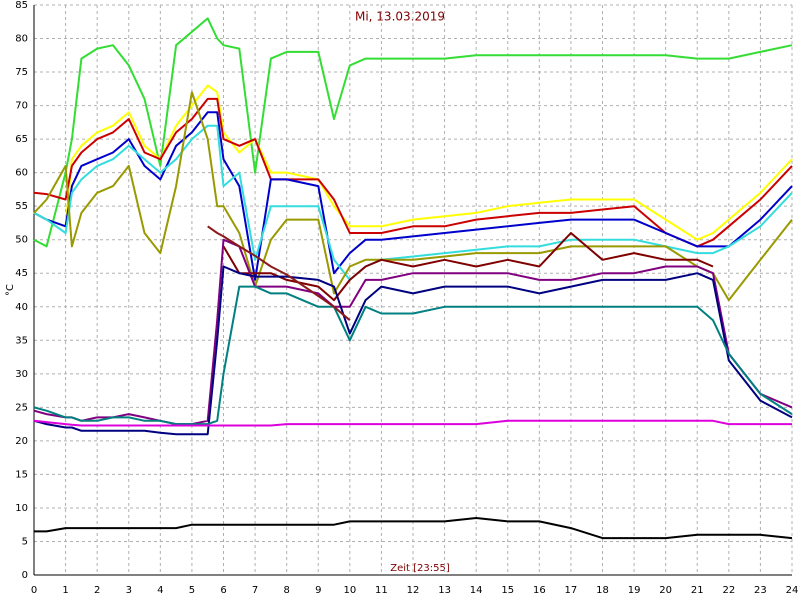 This screenshot has height=600, width=800. What do you see at coordinates (192, 590) in the screenshot?
I see `x-tick-label: 5` at bounding box center [192, 590].